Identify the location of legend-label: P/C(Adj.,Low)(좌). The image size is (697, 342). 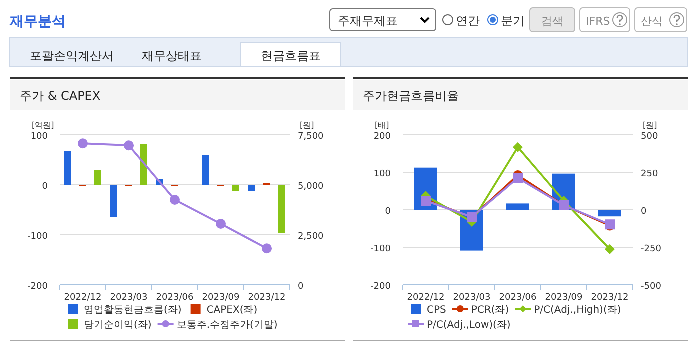
(469, 325).